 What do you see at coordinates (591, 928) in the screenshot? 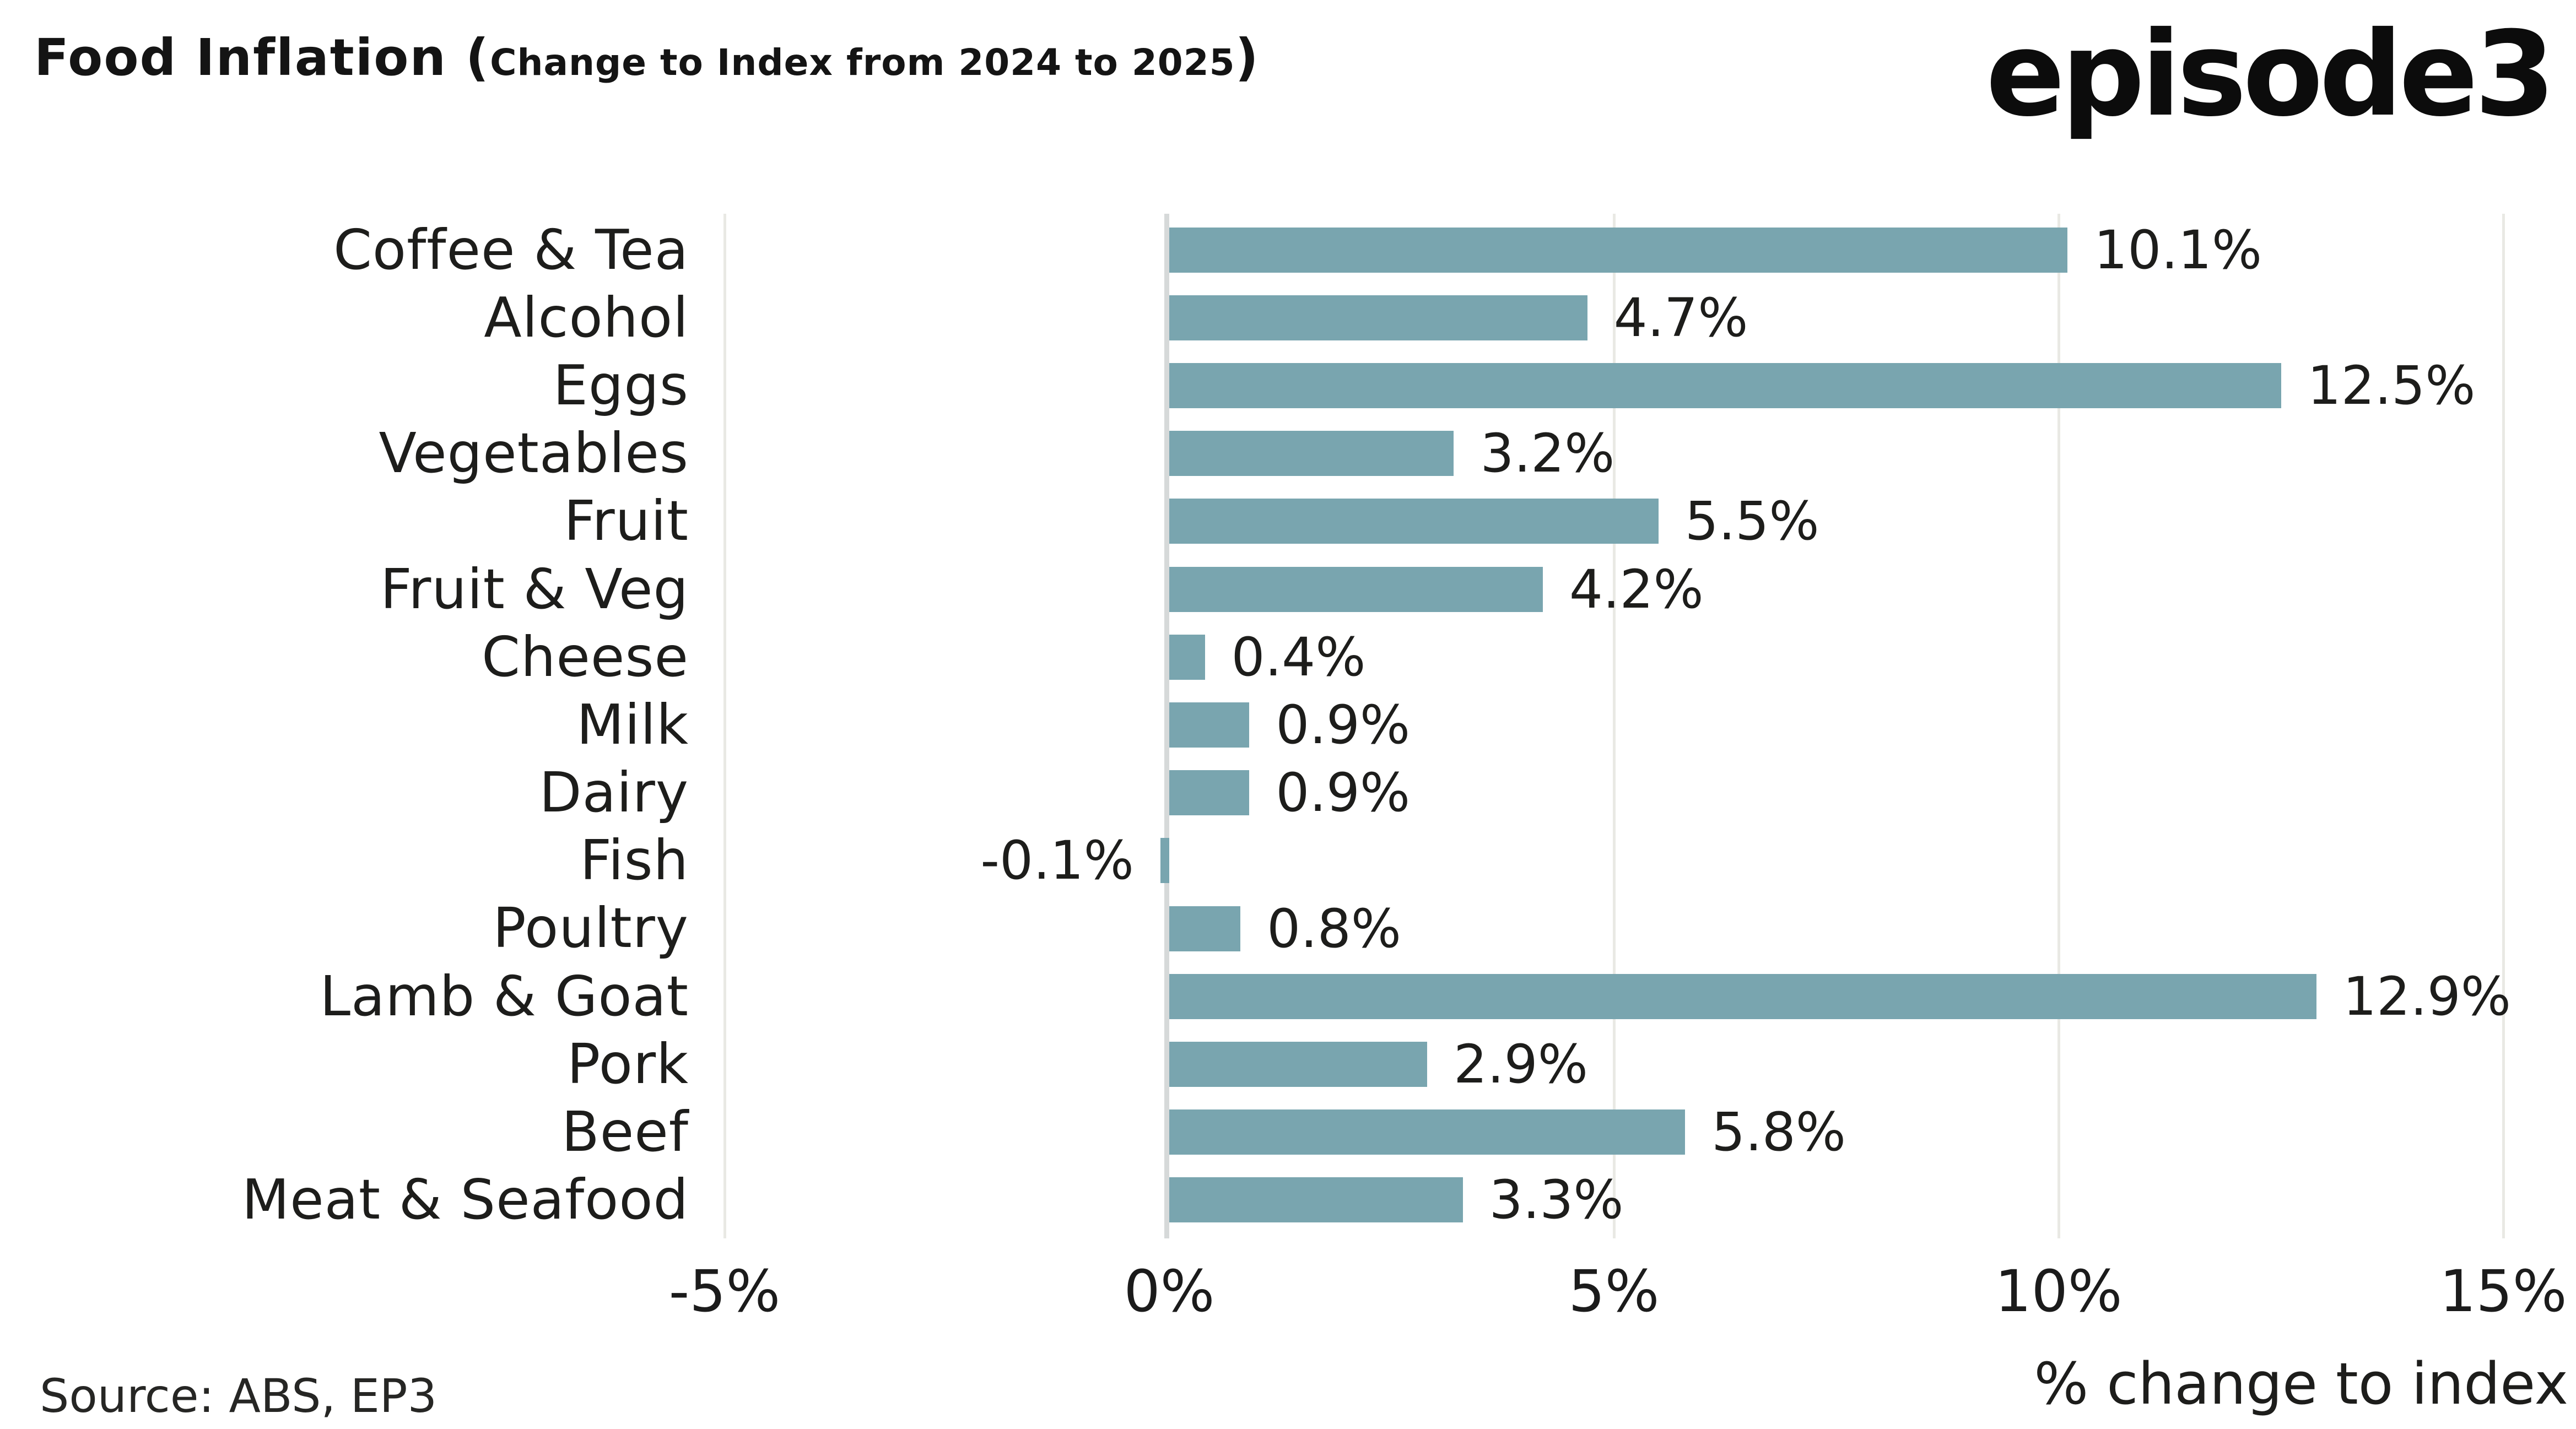
I see `category-label-poultry: Poultry` at bounding box center [591, 928].